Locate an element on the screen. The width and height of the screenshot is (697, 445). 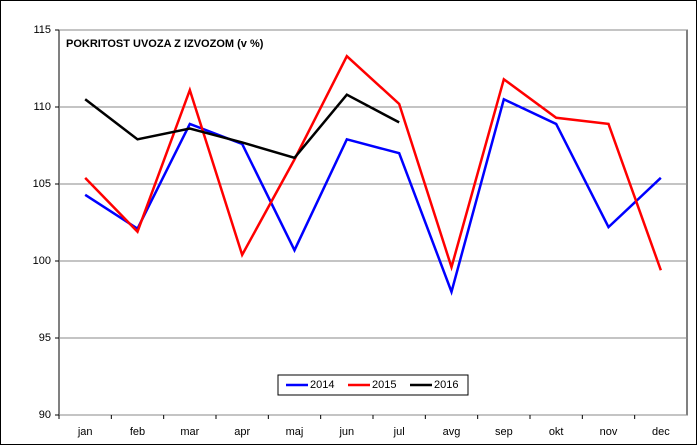
x-tick-label: apr is located at coordinates (242, 432).